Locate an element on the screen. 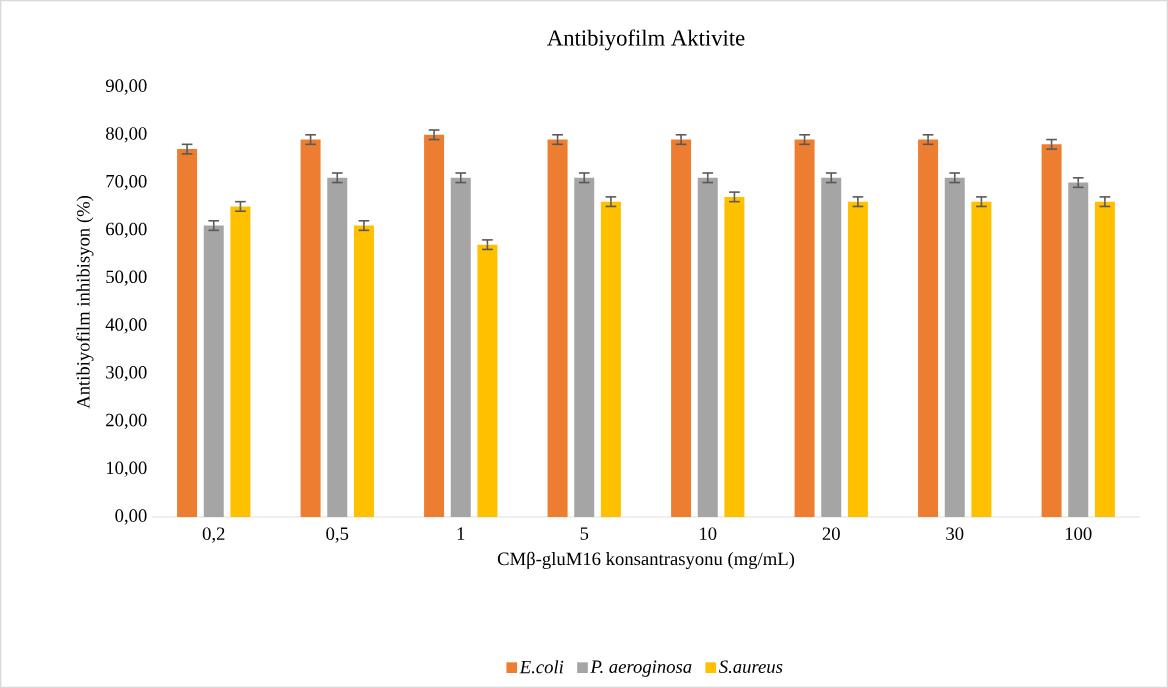 The image size is (1168, 688). x-tick-label: 0,2 is located at coordinates (213, 535).